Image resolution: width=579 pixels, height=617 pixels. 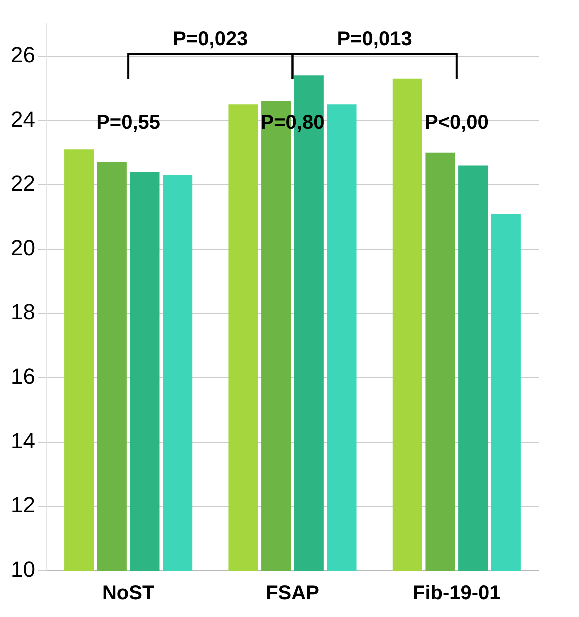 I want to click on y-tick-label: 20, so click(x=23, y=247).